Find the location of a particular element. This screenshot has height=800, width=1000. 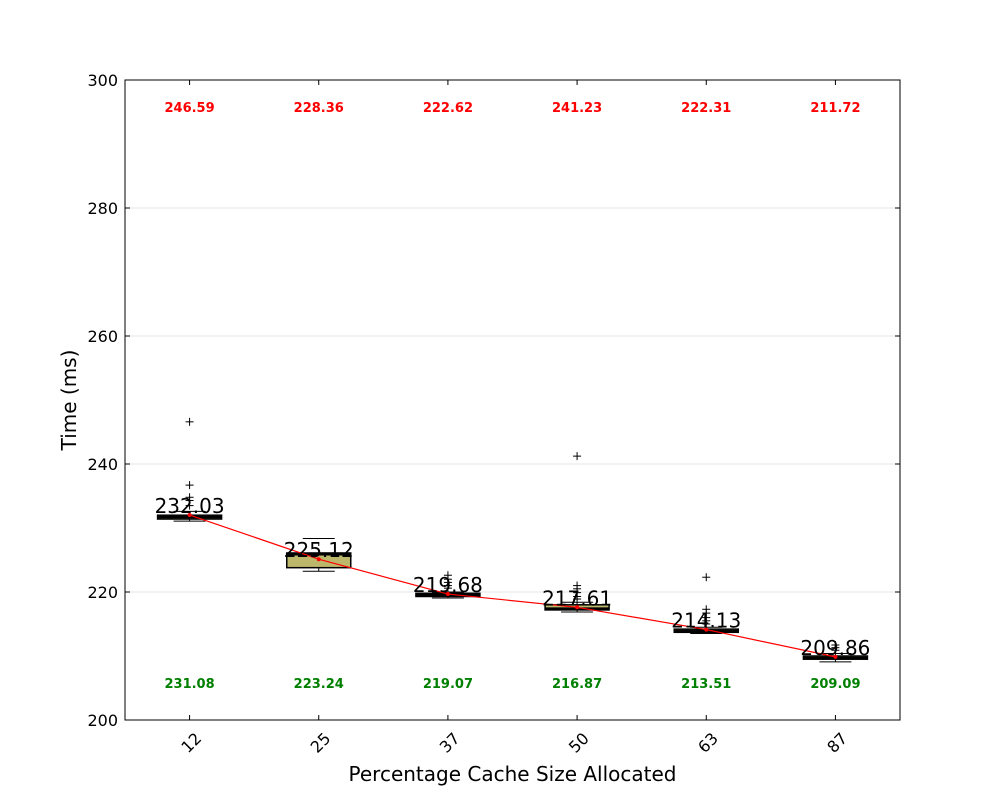

min-value-label: 213.51 is located at coordinates (706, 684).